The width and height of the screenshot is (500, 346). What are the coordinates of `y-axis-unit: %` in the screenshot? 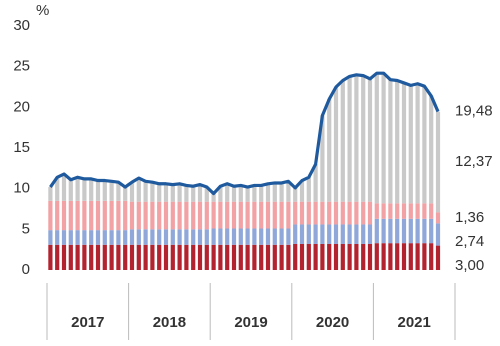 It's located at (42, 10).